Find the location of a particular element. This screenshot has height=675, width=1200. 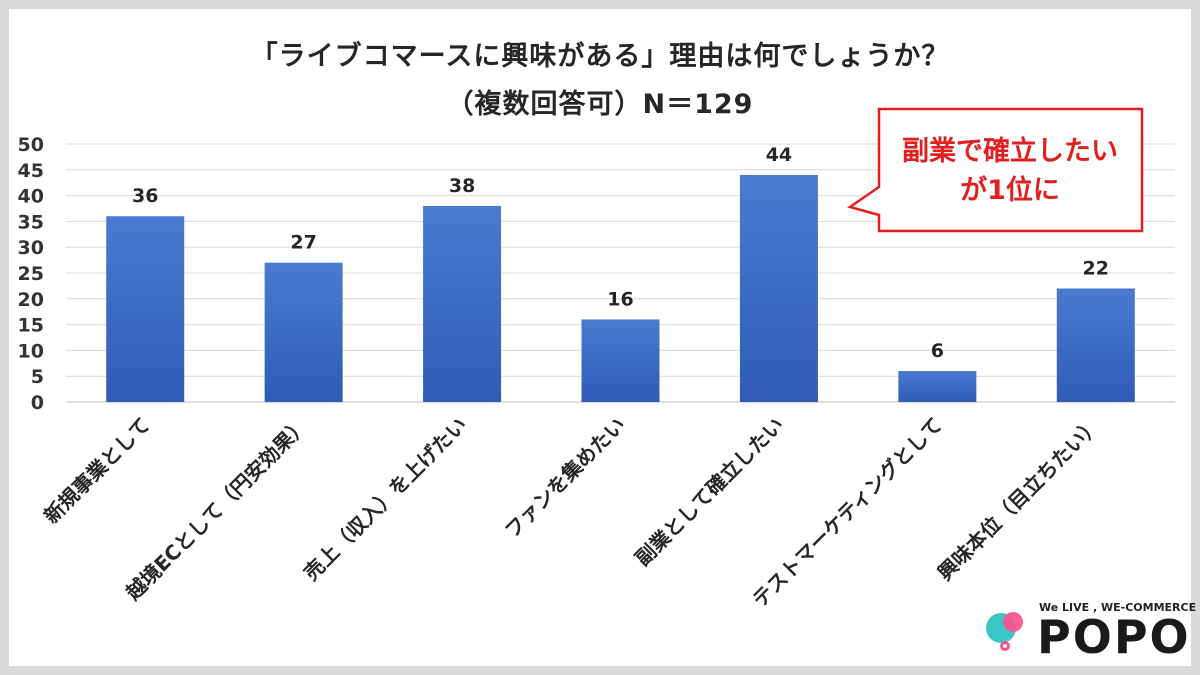

data-label: 16 is located at coordinates (620, 299).